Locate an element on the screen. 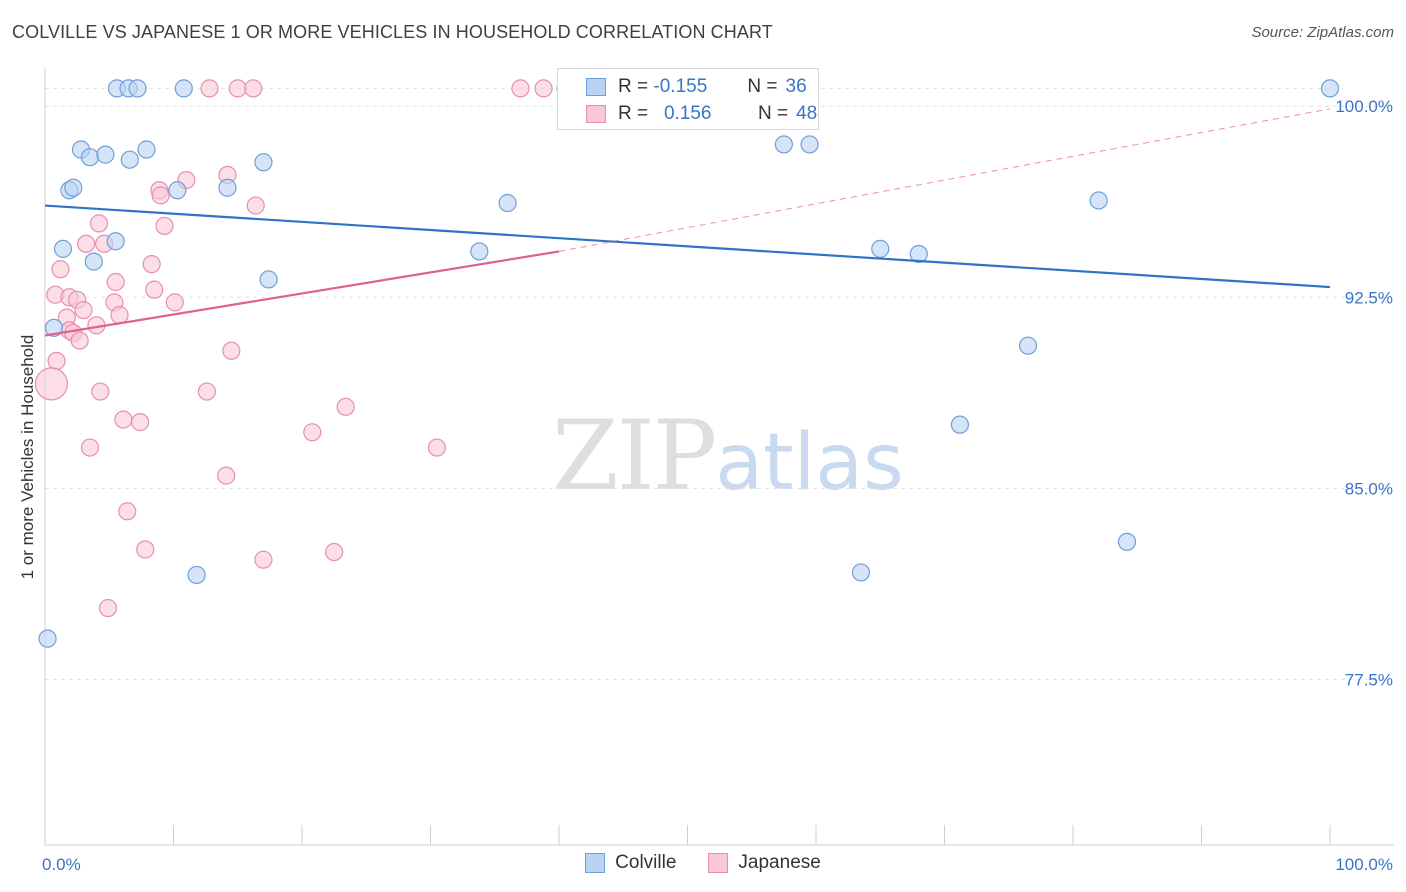  source-label: Source: ZipAtlas.com is located at coordinates (1322, 32).